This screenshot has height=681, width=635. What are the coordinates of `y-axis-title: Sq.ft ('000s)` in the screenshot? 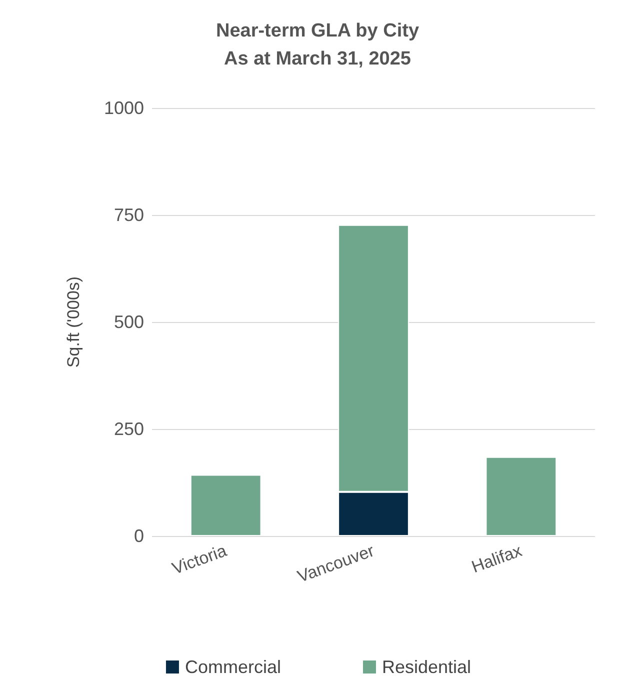 It's located at (73, 322).